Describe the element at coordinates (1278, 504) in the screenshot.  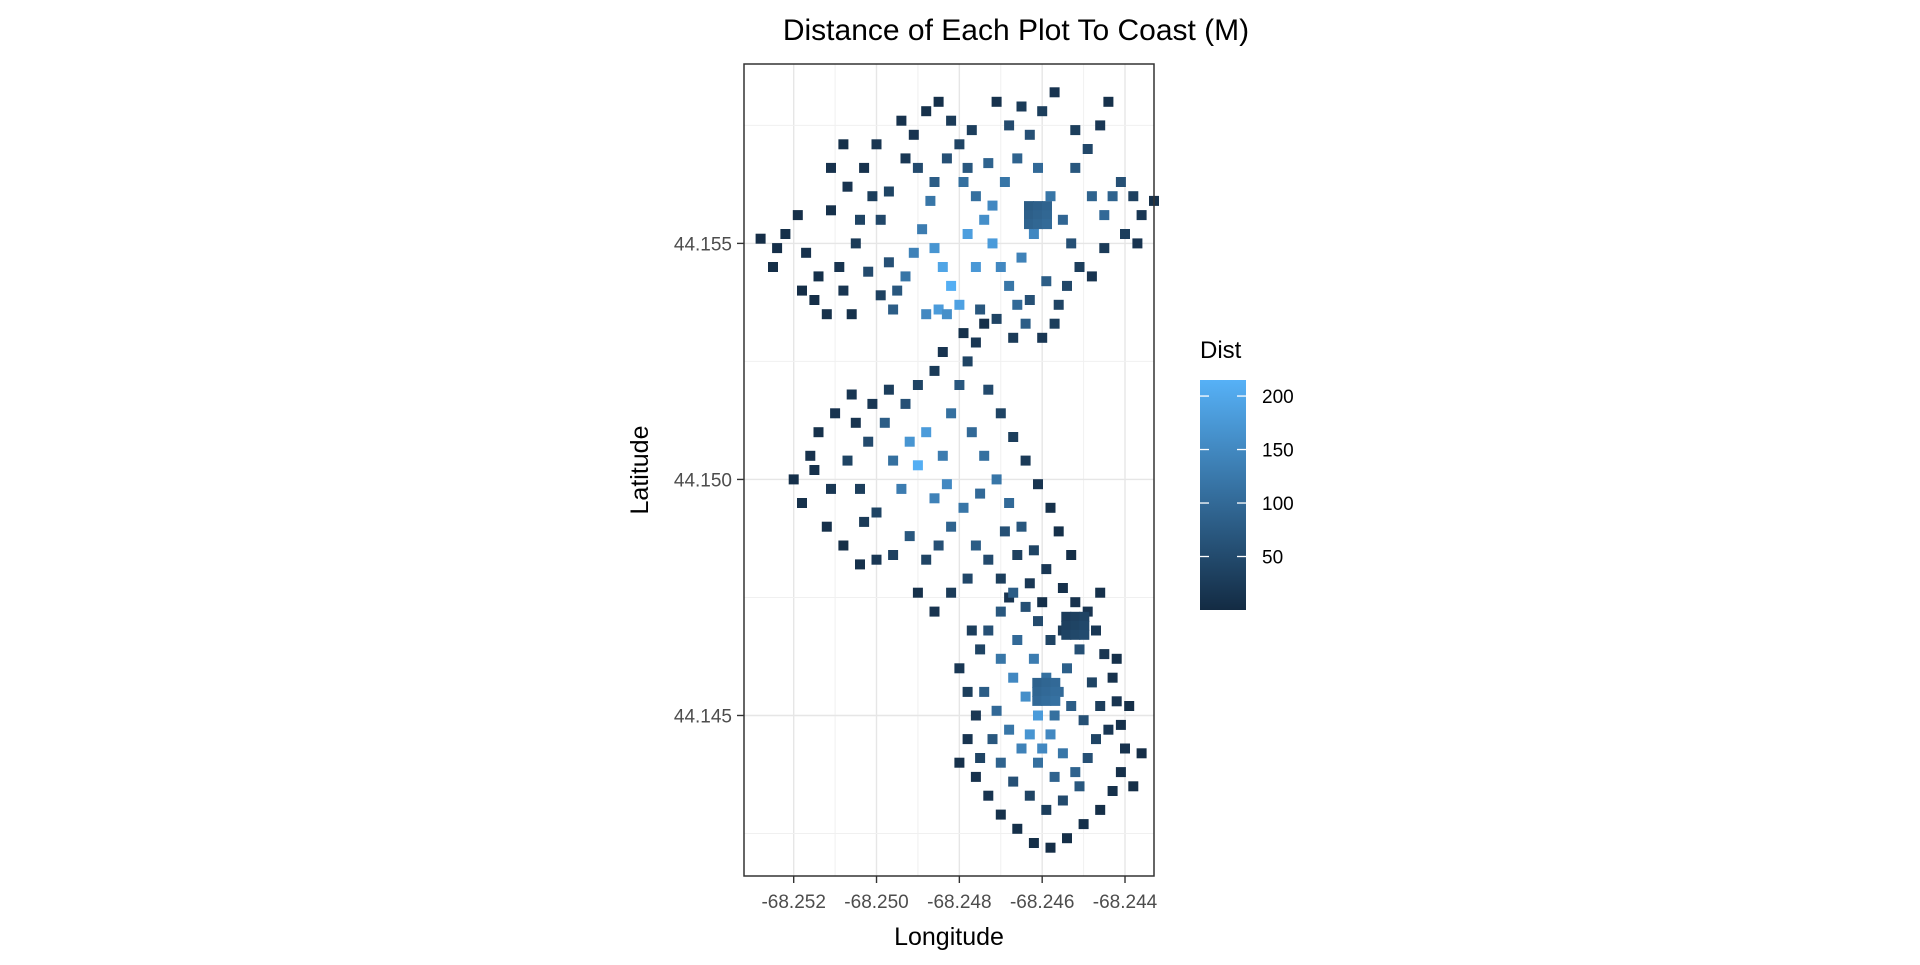
I see `legend-tick-label: 100` at that location.